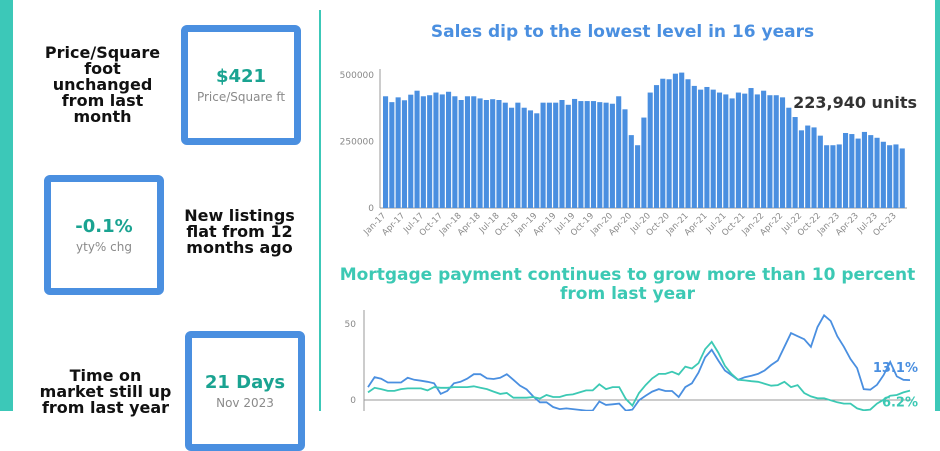 This screenshot has height=451, width=940. Describe the element at coordinates (937, 205) in the screenshot. I see `right-accent-bar` at that location.